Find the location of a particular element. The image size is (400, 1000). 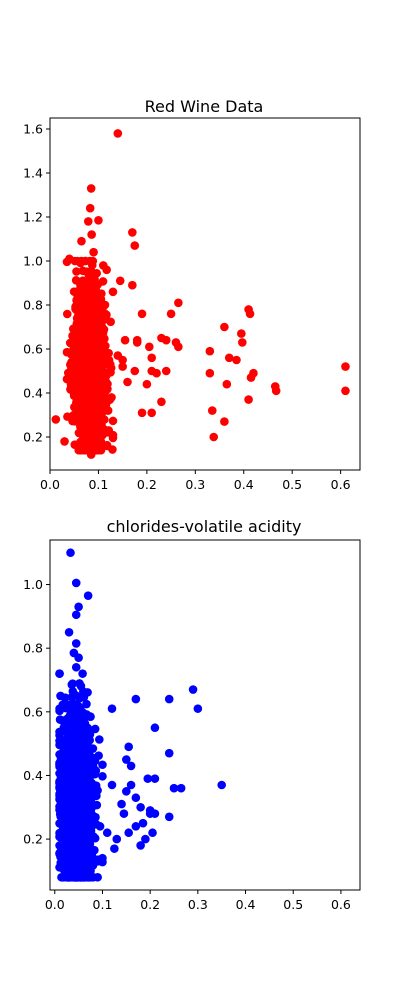

x-tick-label: 0.4 is located at coordinates (244, 484).